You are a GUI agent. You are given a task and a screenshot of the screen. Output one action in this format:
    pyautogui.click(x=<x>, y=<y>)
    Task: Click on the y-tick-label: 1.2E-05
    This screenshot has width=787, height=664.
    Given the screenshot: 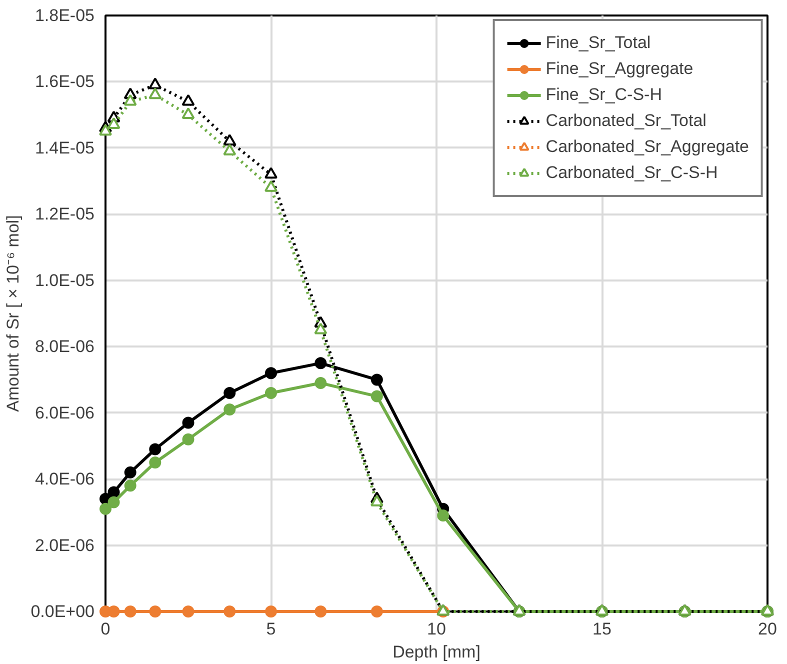 What is the action you would take?
    pyautogui.click(x=64, y=214)
    